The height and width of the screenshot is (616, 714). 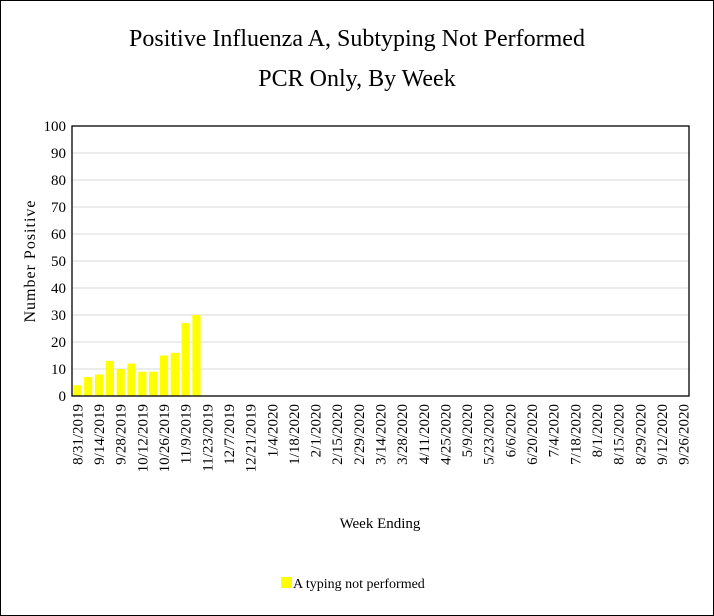 What do you see at coordinates (58, 181) in the screenshot?
I see `y-tick-label: 80` at bounding box center [58, 181].